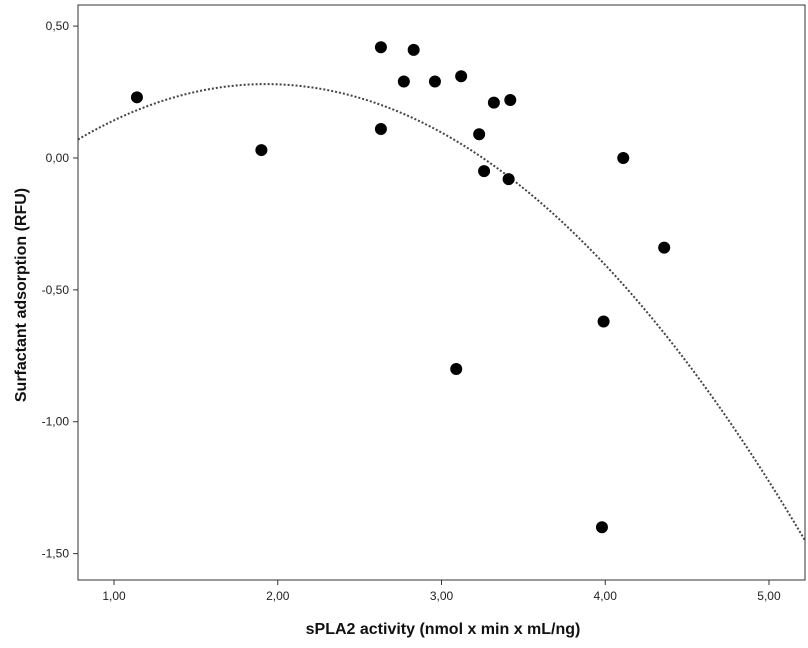 The image size is (808, 648). What do you see at coordinates (58, 158) in the screenshot?
I see `y-tick-label: 0,00` at bounding box center [58, 158].